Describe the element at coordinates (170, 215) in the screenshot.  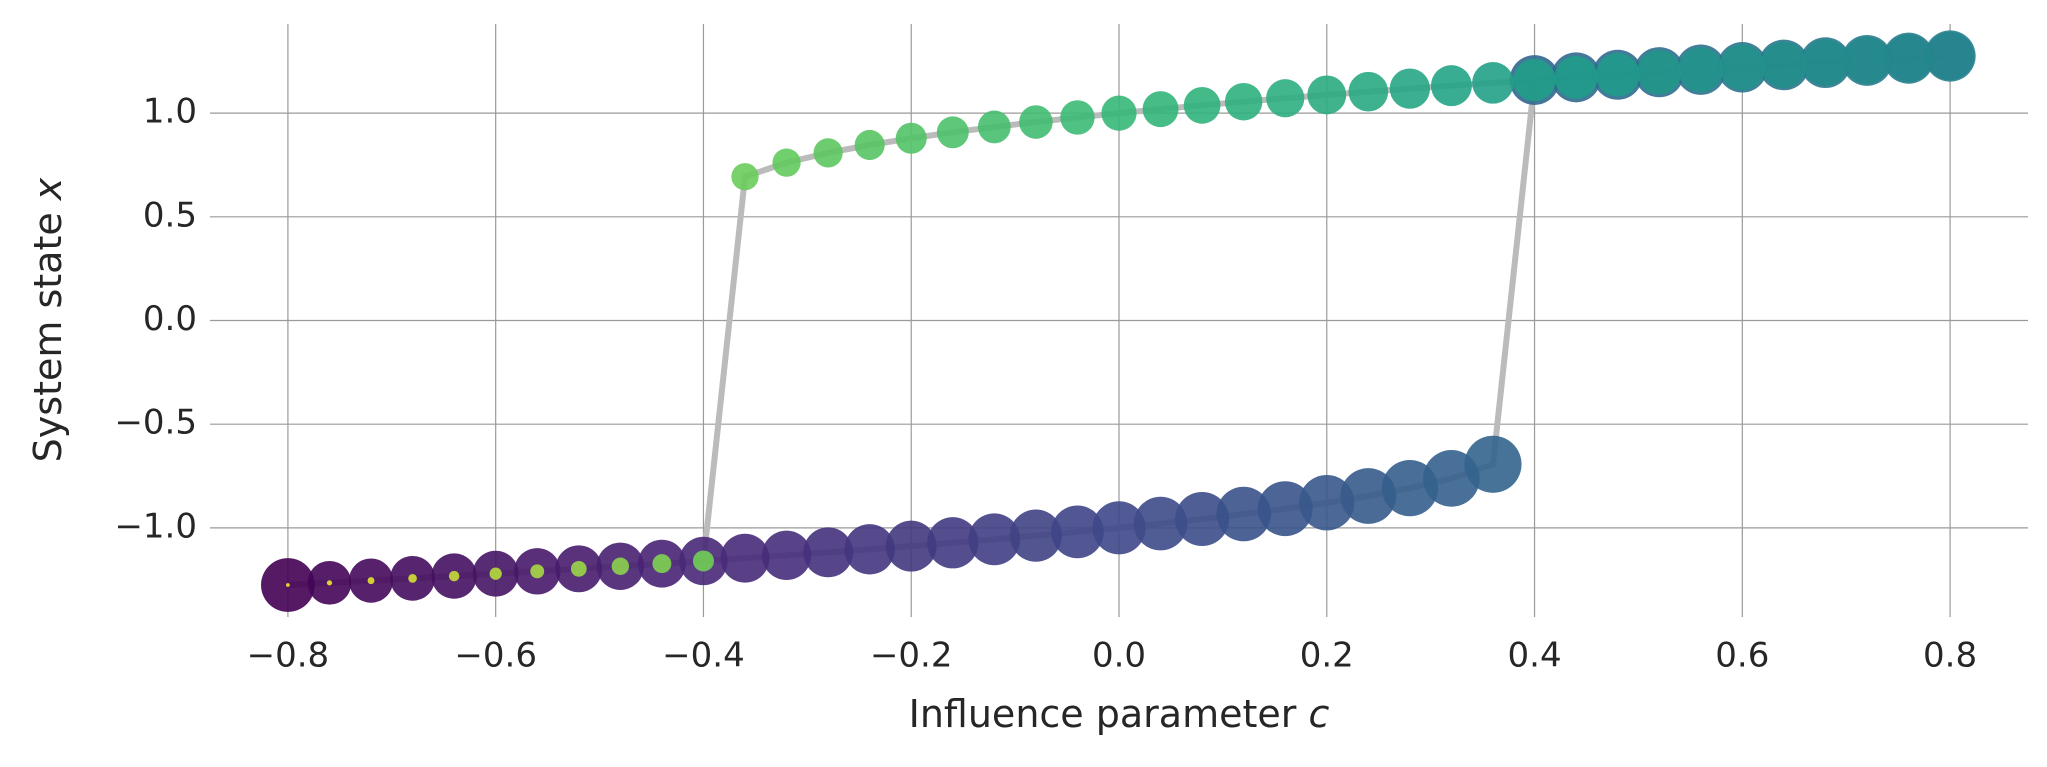
I see `y-tick-label: 0.5` at that location.